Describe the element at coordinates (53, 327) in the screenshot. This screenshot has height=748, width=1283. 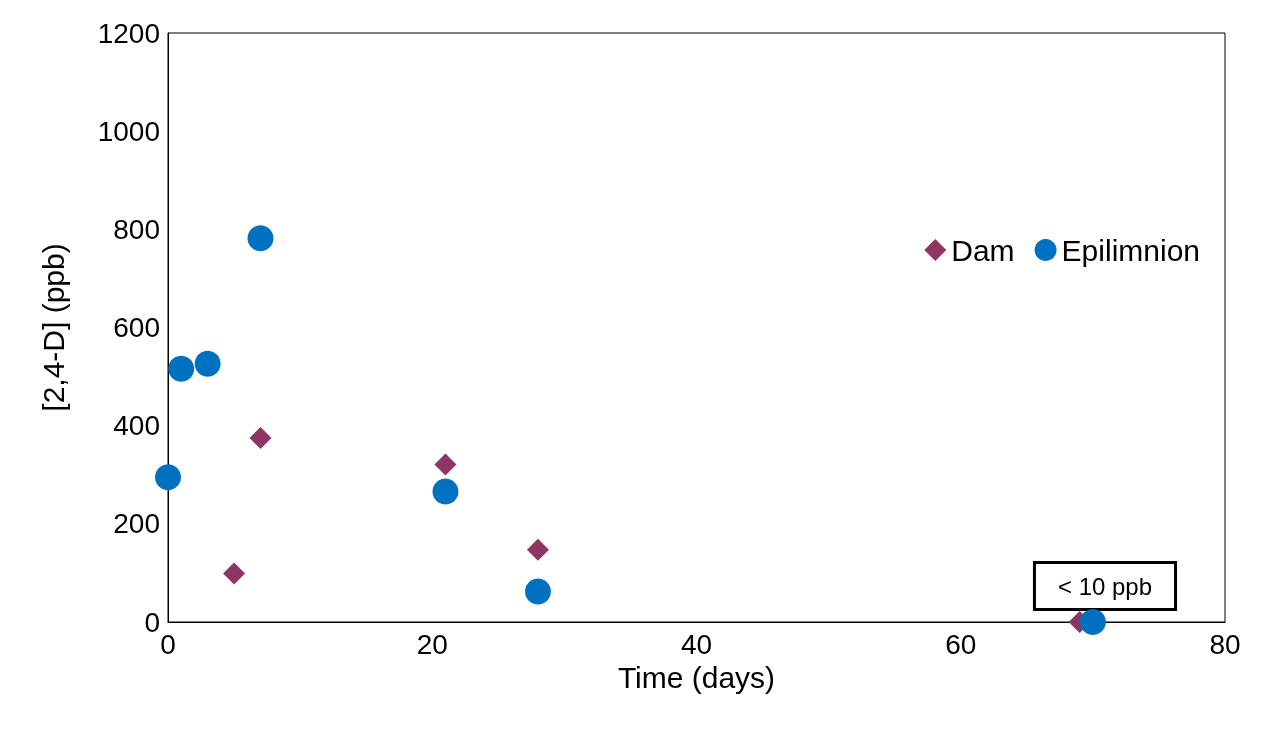
I see `y-axis-title: [2,4-D] (ppb)` at that location.